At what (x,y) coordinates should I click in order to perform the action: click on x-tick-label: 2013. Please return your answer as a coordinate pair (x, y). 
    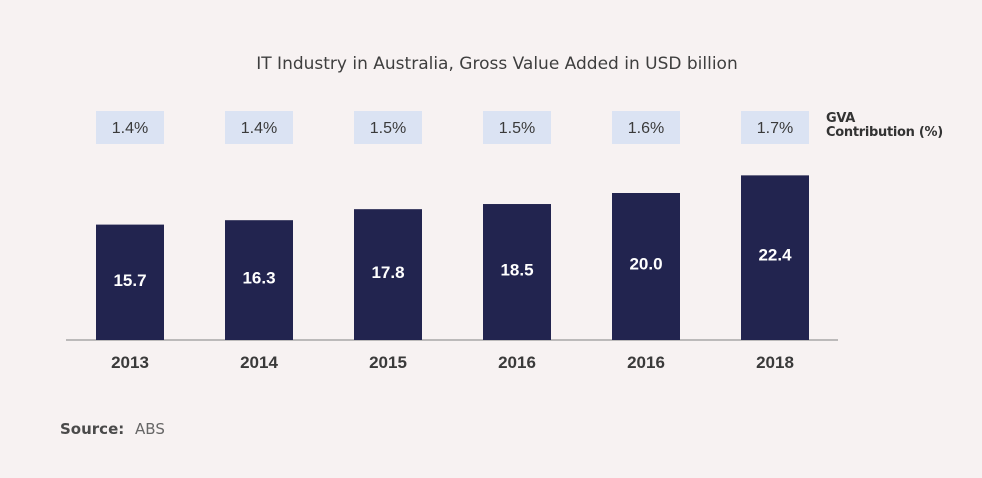
    Looking at the image, I should click on (130, 362).